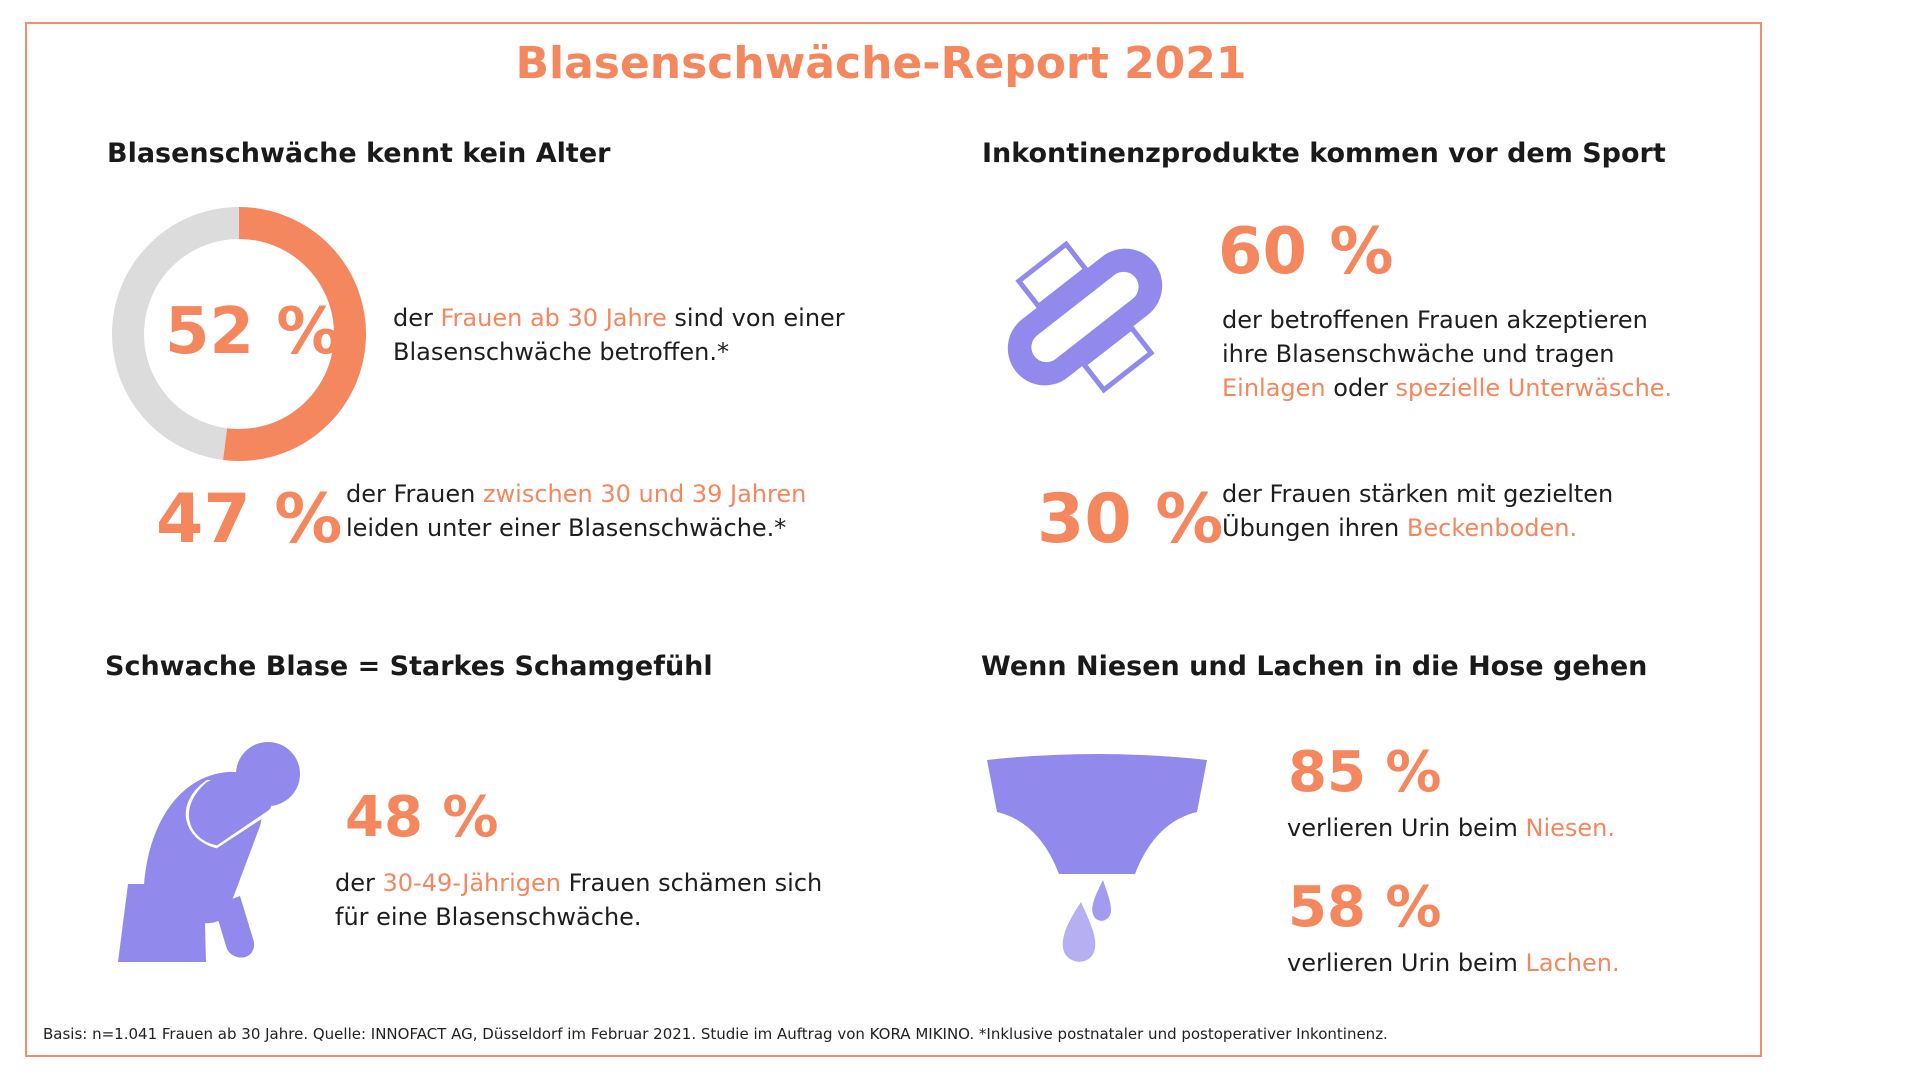 This screenshot has width=1920, height=1079. Describe the element at coordinates (553, 318) in the screenshot. I see `highlight: Frauen ab 30 Jahre` at that location.